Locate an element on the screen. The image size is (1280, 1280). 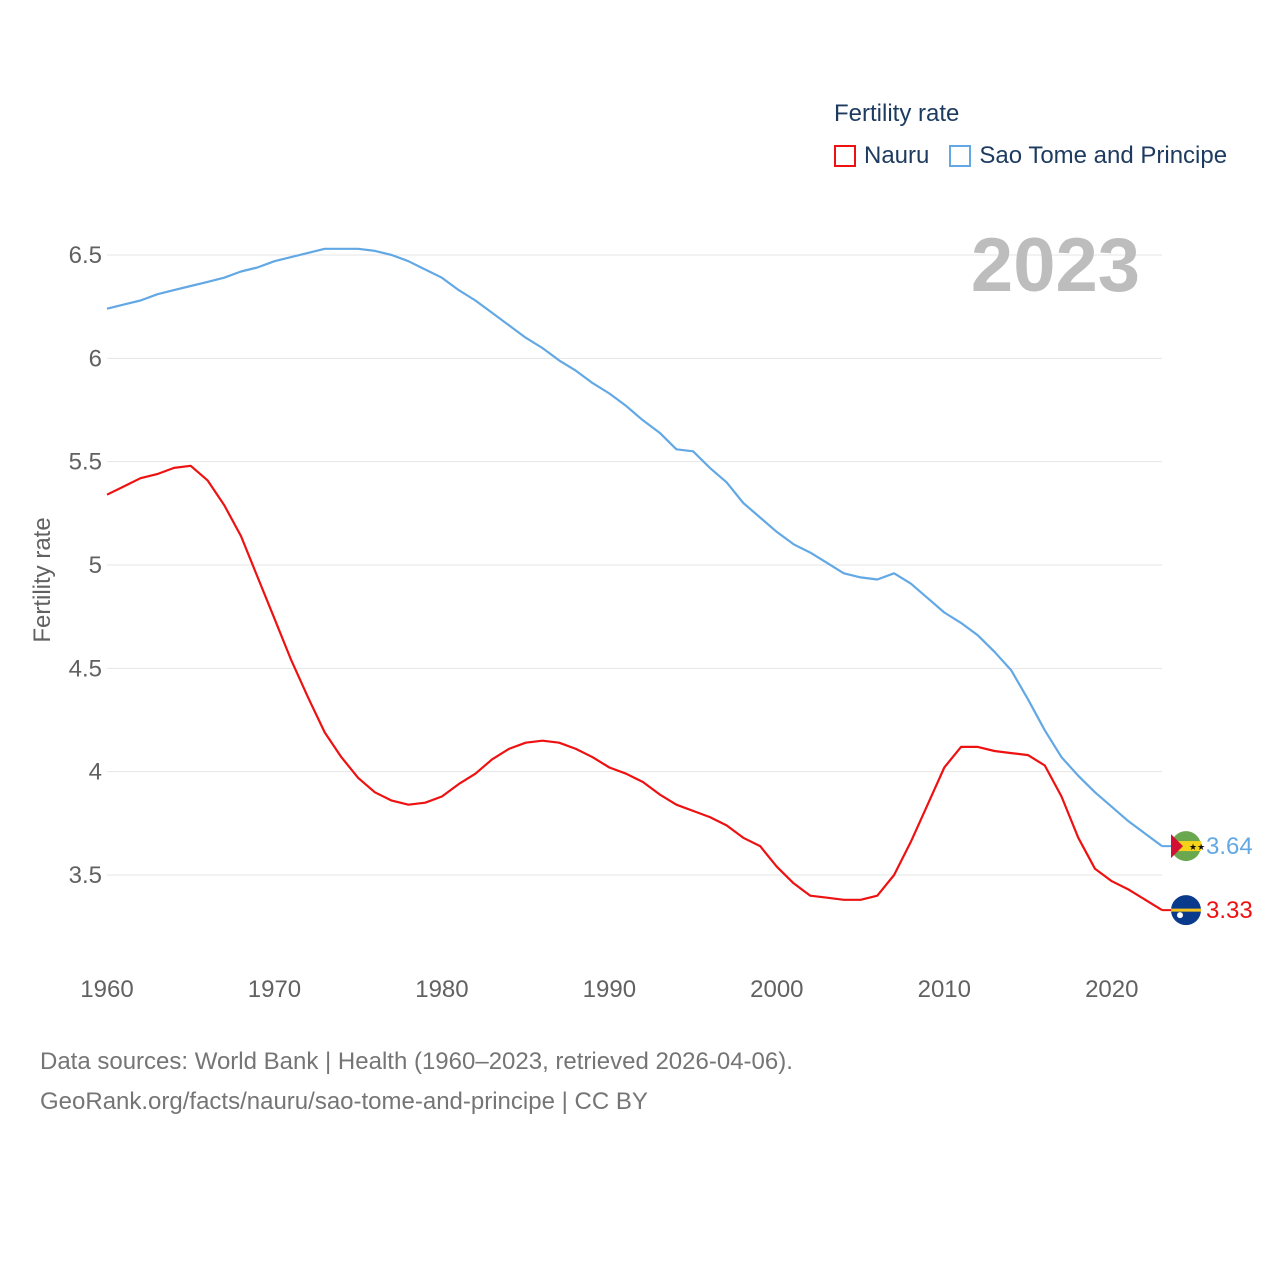
x-tick-label: 2000 is located at coordinates (776, 989).